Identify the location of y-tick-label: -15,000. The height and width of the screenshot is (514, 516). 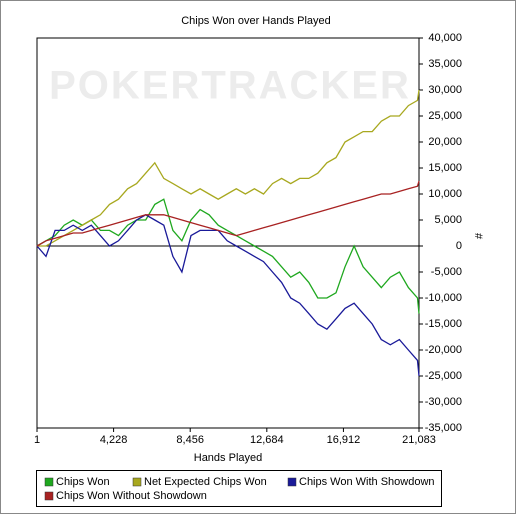
(443, 324).